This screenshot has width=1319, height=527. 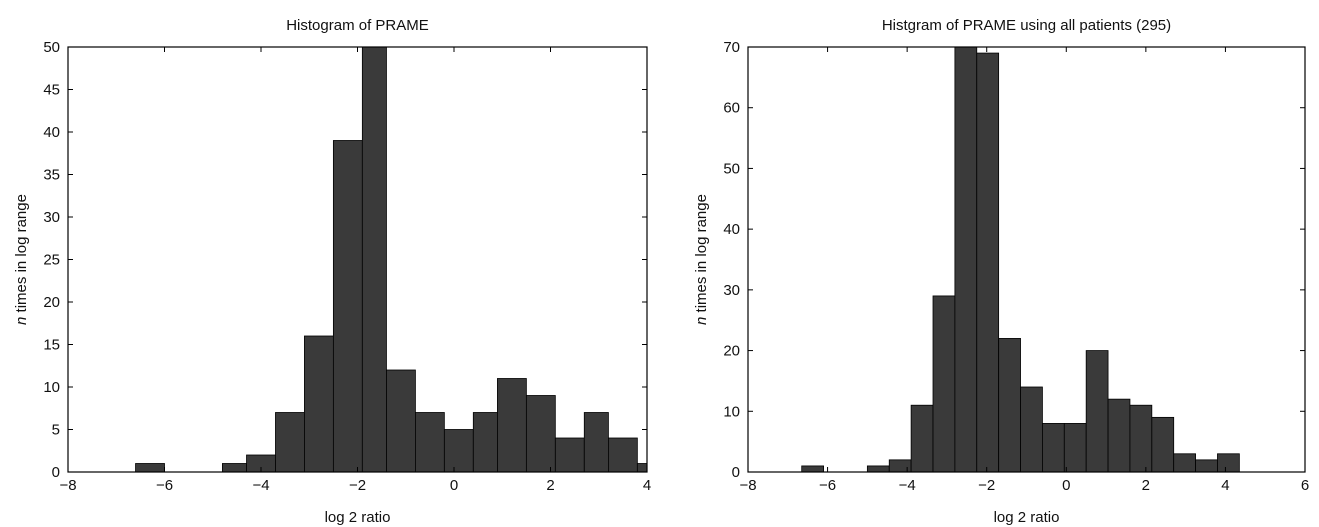 What do you see at coordinates (731, 108) in the screenshot?
I see `y-tick-label: 60` at bounding box center [731, 108].